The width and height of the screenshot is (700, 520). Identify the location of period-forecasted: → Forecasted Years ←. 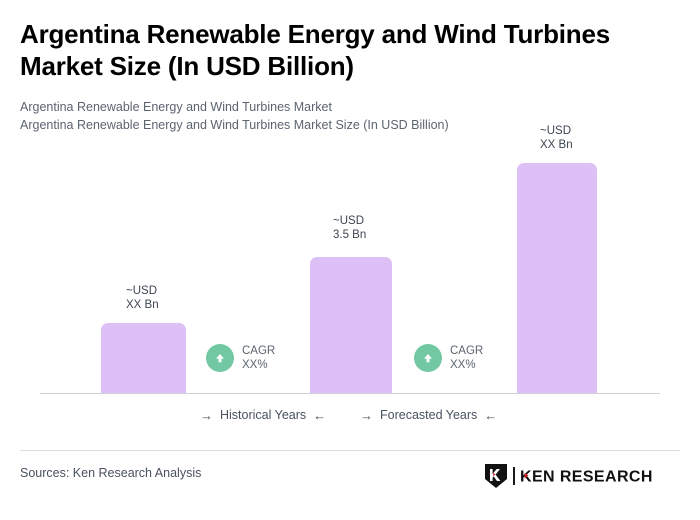
(428, 415).